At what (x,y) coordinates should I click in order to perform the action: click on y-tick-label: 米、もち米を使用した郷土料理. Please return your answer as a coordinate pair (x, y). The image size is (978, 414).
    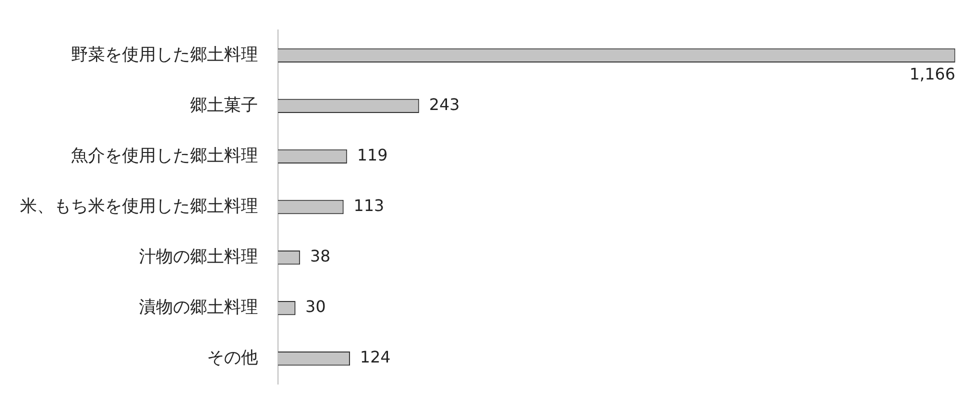
    Looking at the image, I should click on (139, 206).